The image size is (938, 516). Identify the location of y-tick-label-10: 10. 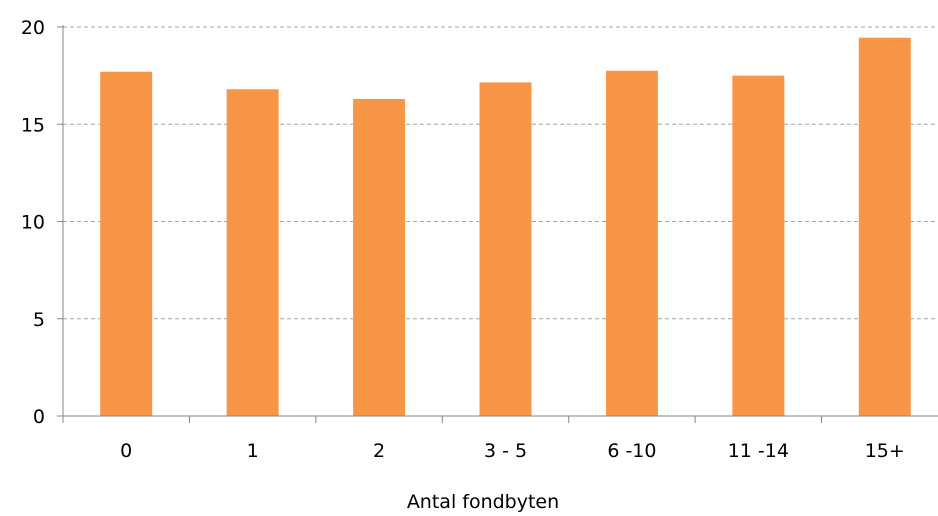
(33, 223).